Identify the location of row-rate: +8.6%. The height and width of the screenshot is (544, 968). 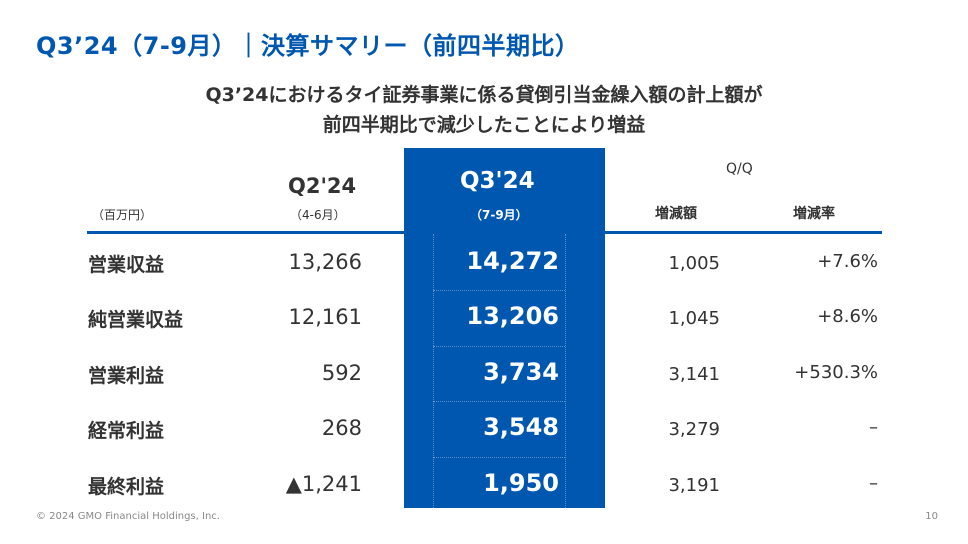
(847, 316).